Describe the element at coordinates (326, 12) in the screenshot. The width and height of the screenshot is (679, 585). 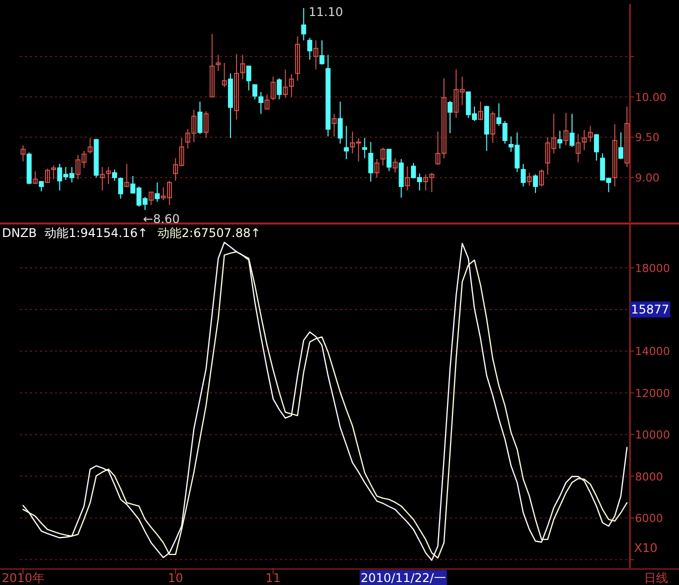
I see `annotation: 11.10` at that location.